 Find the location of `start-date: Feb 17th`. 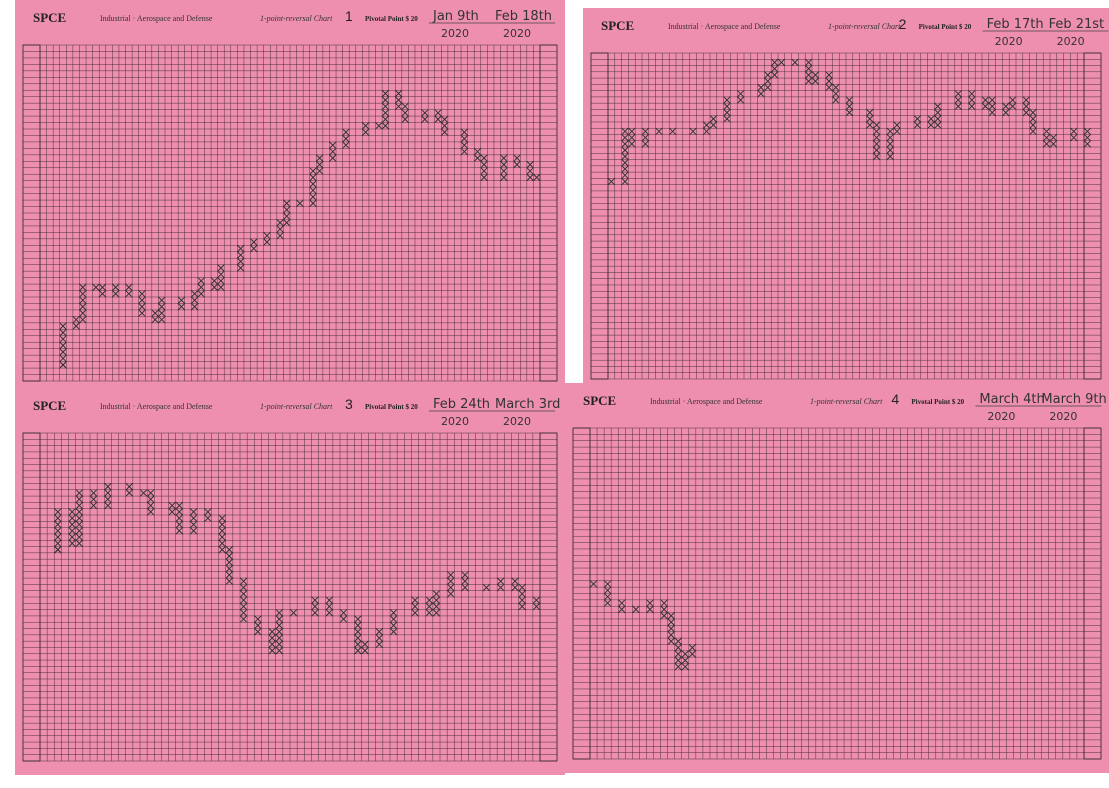

start-date: Feb 17th is located at coordinates (1015, 24).